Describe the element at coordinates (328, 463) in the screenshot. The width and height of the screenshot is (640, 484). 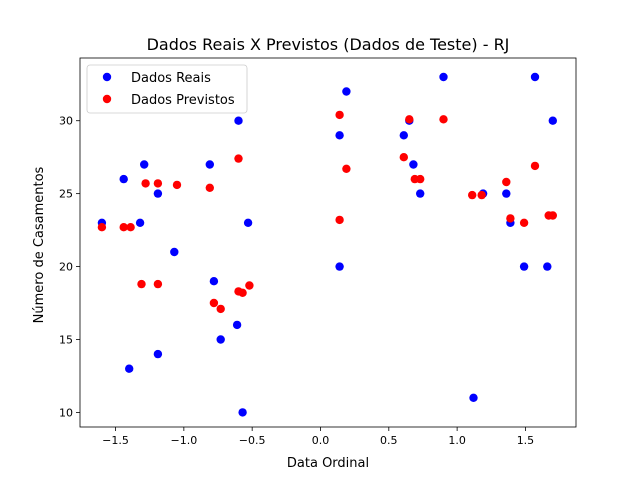
I see `x-axis-label: Data Ordinal` at that location.